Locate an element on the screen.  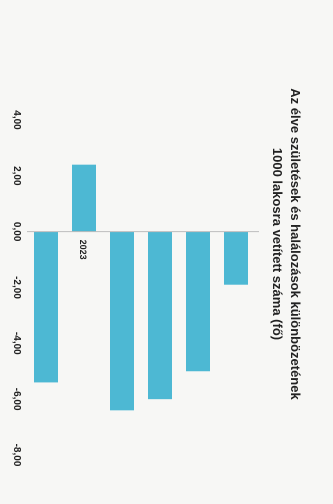
tick-label-4: -4,00 is located at coordinates (16, 343).